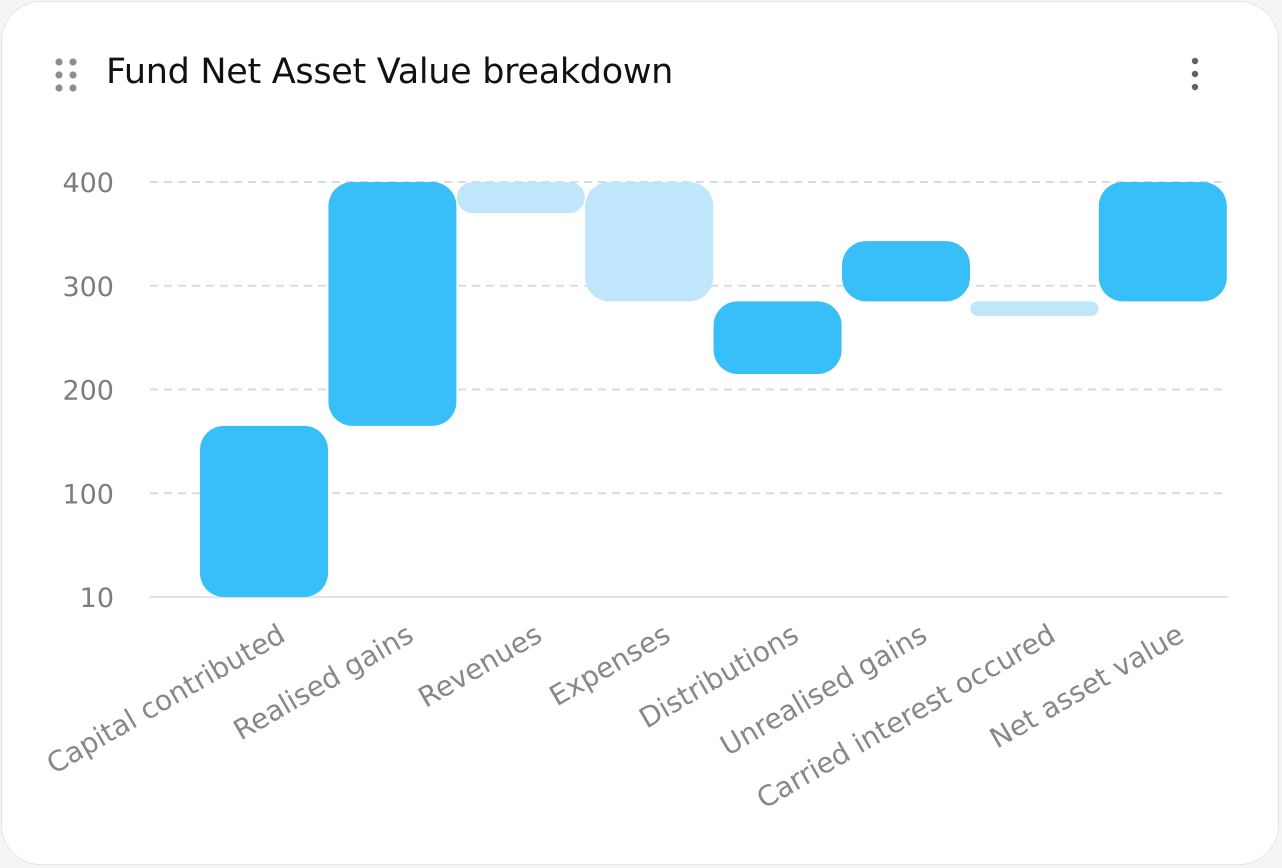 This screenshot has width=1282, height=868. I want to click on bar-net-asset-value, so click(1162, 242).